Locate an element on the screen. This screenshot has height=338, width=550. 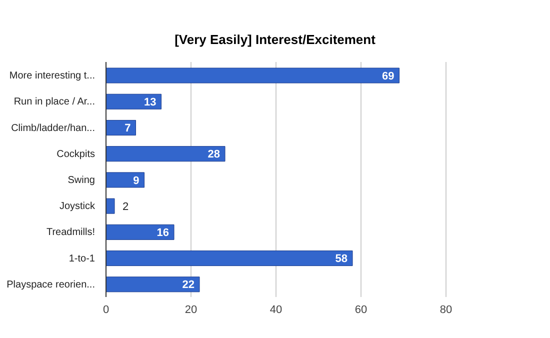
data-label: 69 is located at coordinates (388, 76).